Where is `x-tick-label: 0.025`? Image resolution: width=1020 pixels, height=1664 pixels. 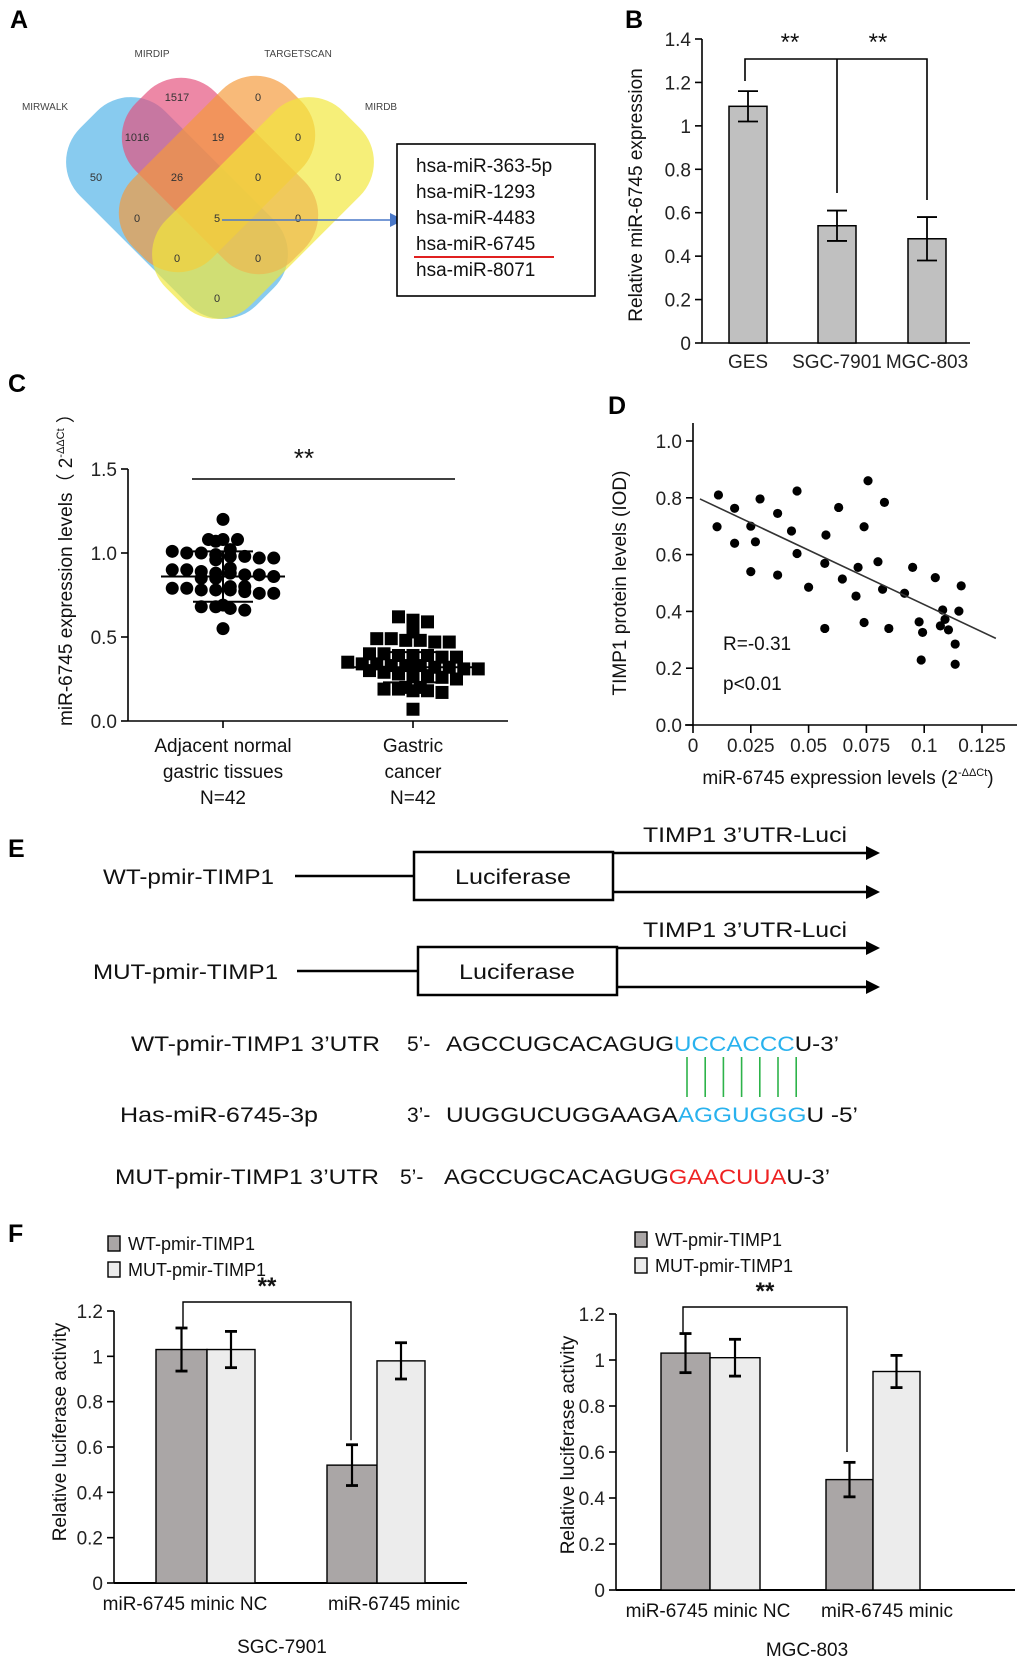 x-tick-label: 0.025 is located at coordinates (751, 746).